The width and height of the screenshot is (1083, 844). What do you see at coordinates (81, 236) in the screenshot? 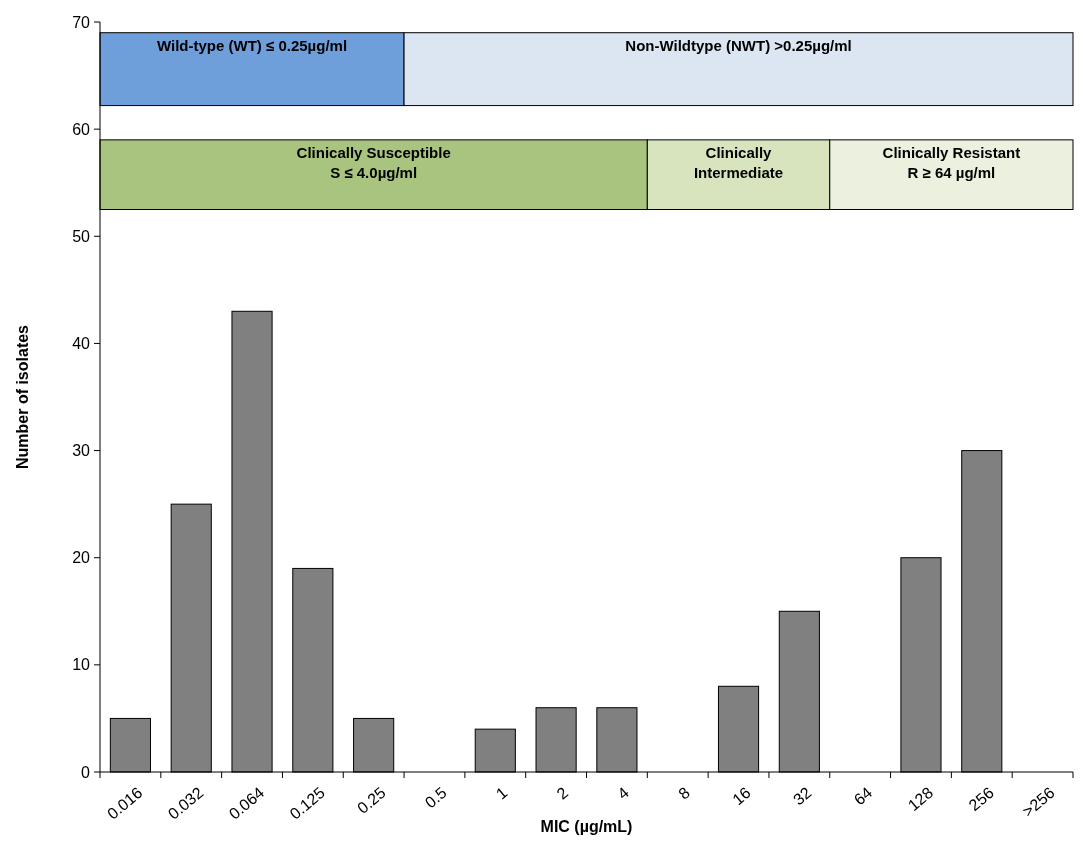
I see `y-tick-label: 50` at bounding box center [81, 236].